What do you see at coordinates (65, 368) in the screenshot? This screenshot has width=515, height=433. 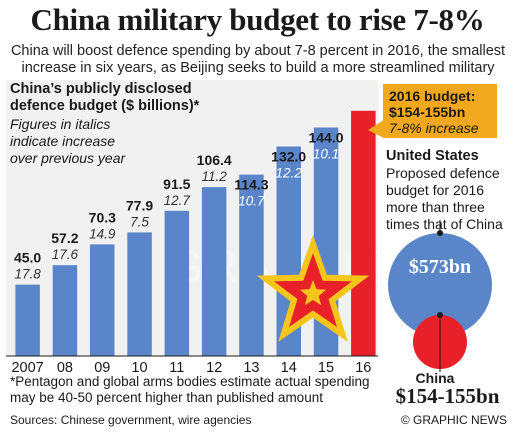 I see `x-tick-08: 08` at bounding box center [65, 368].